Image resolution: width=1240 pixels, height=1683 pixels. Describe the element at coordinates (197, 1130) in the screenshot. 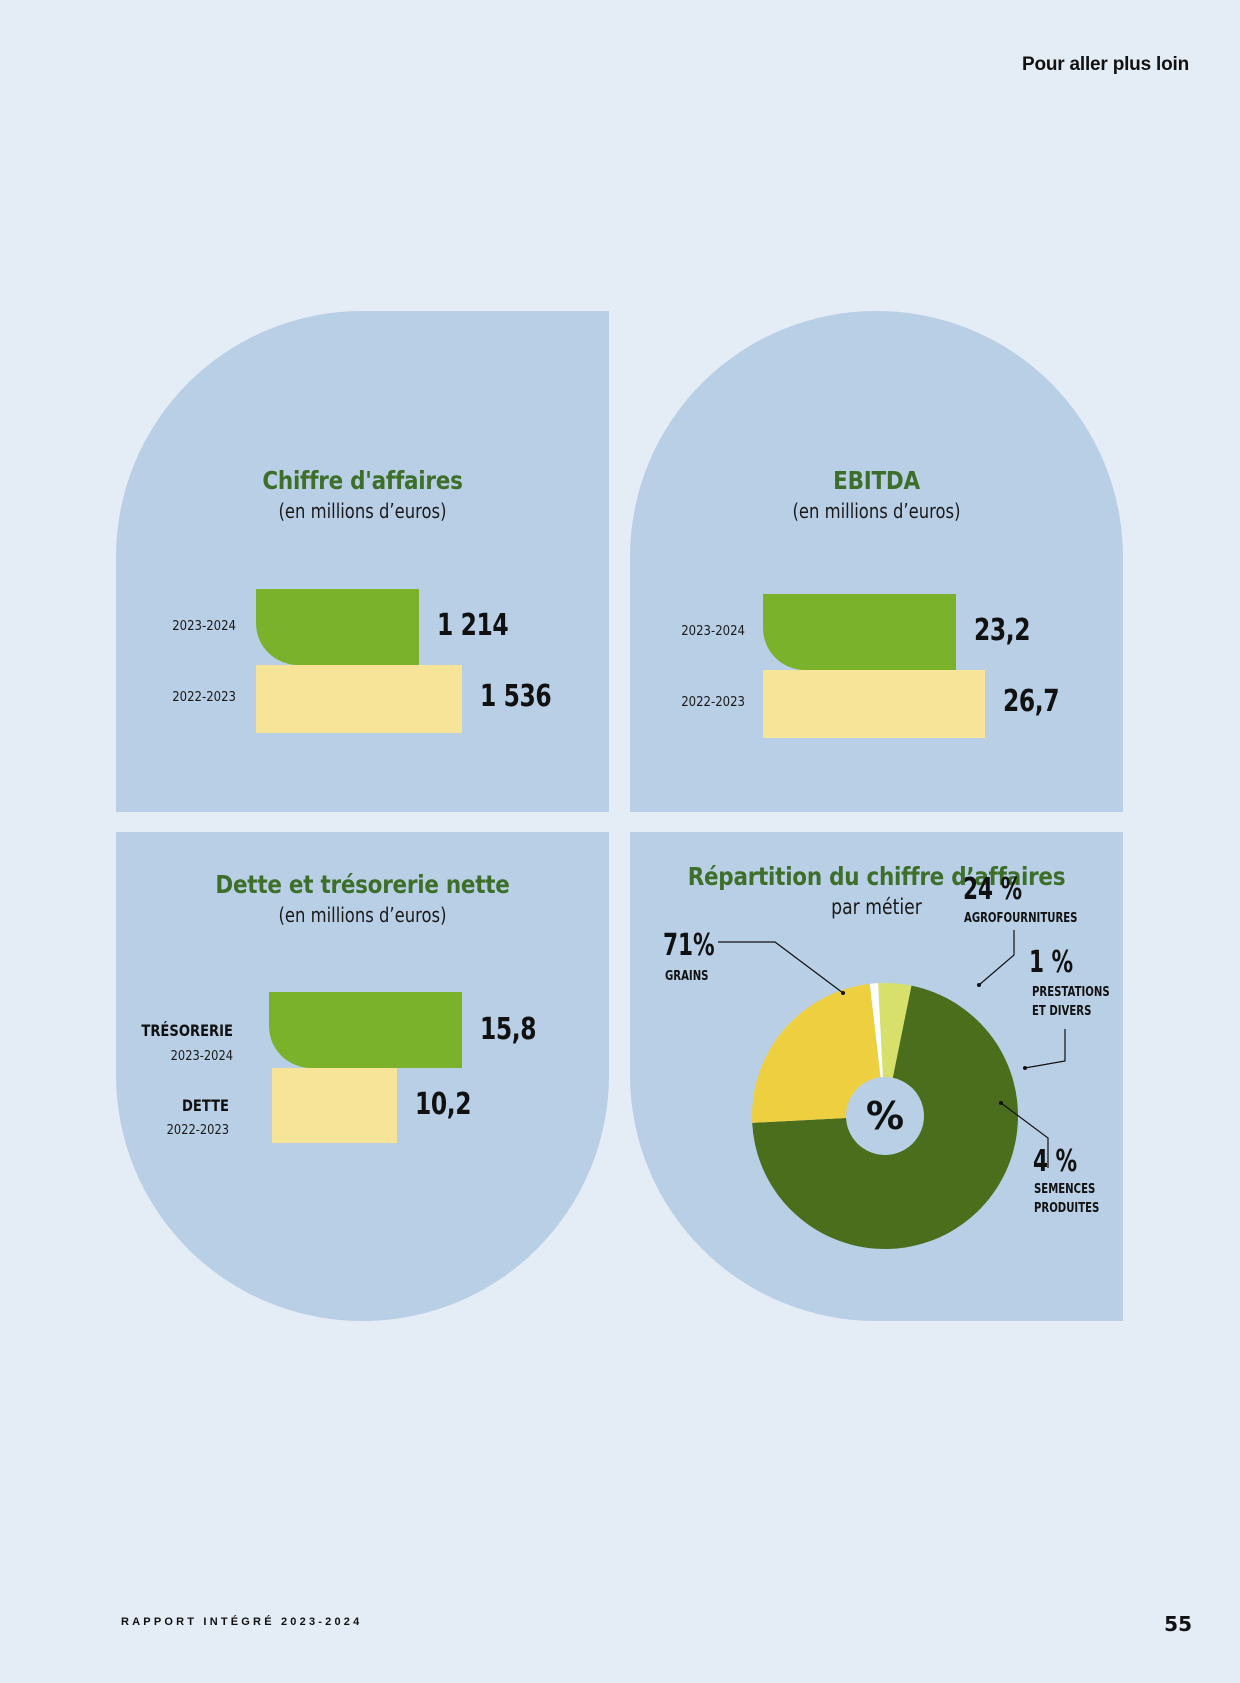

I see `category-year: 2022-2023` at that location.